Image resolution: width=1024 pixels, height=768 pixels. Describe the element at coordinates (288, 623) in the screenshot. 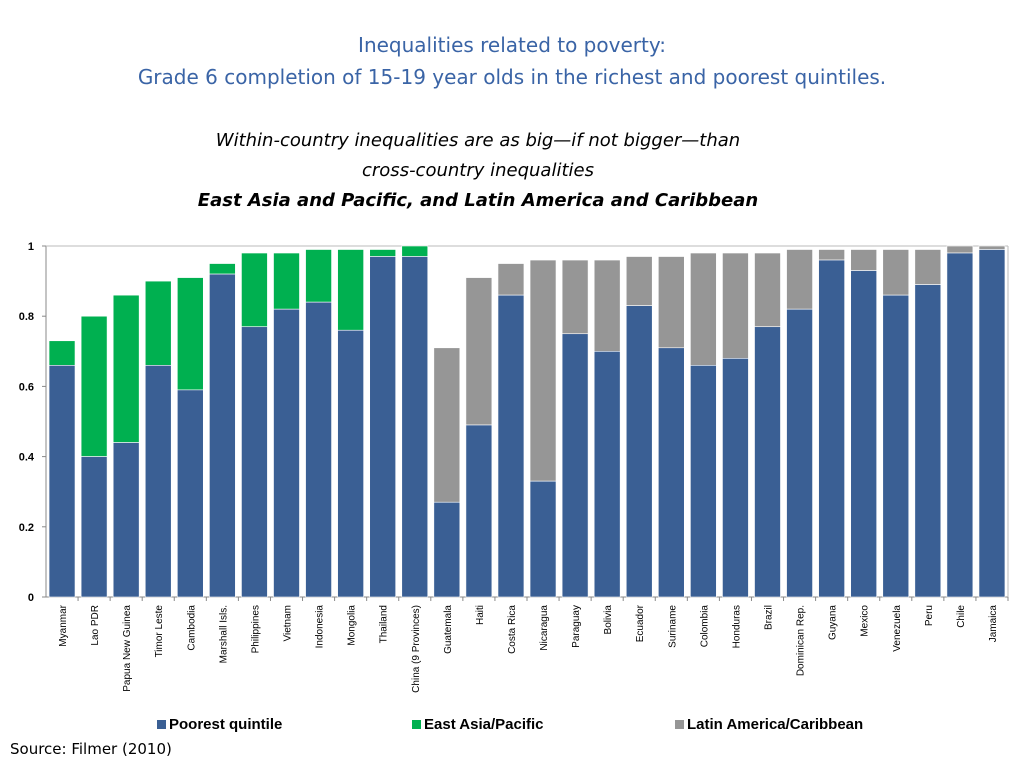

I see `x-tick-label: Vietnam` at that location.